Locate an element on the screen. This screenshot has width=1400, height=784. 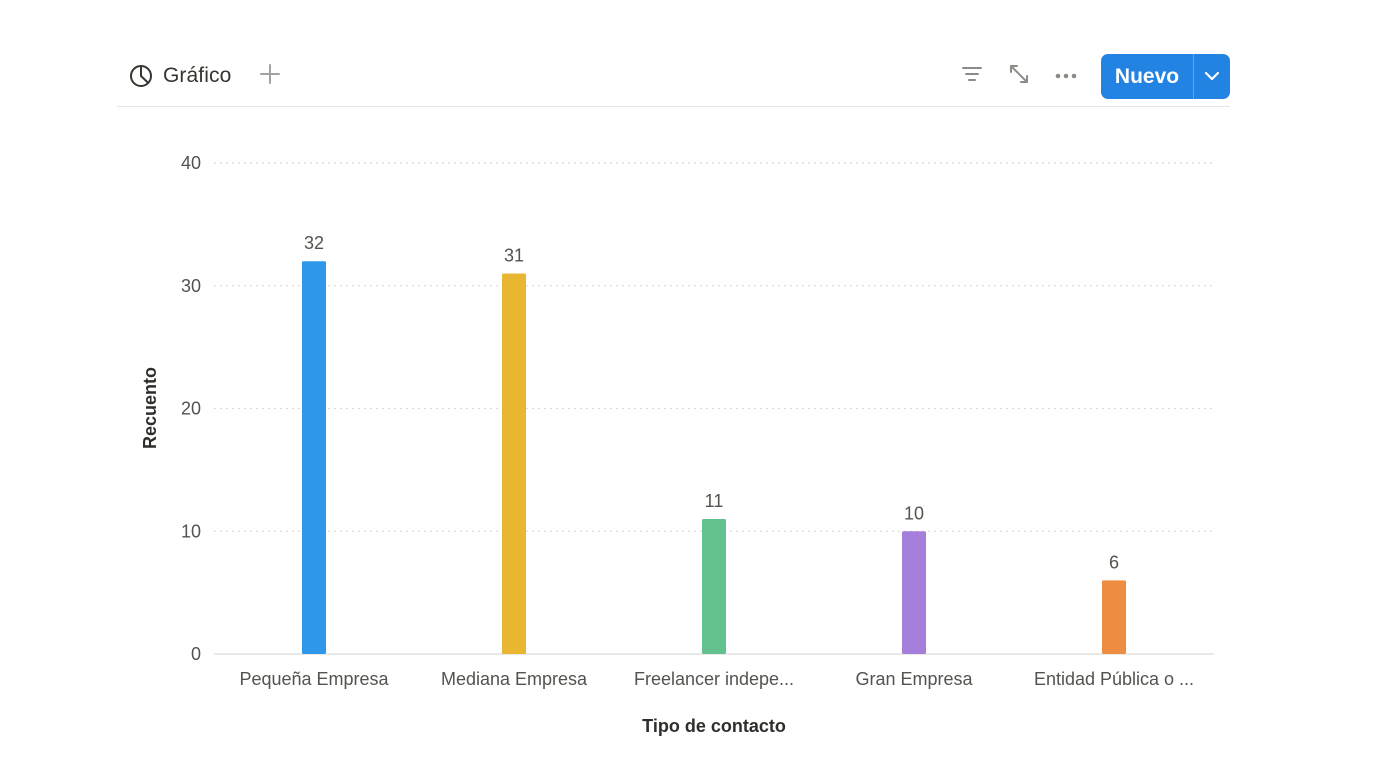
add-view-button is located at coordinates (270, 76).